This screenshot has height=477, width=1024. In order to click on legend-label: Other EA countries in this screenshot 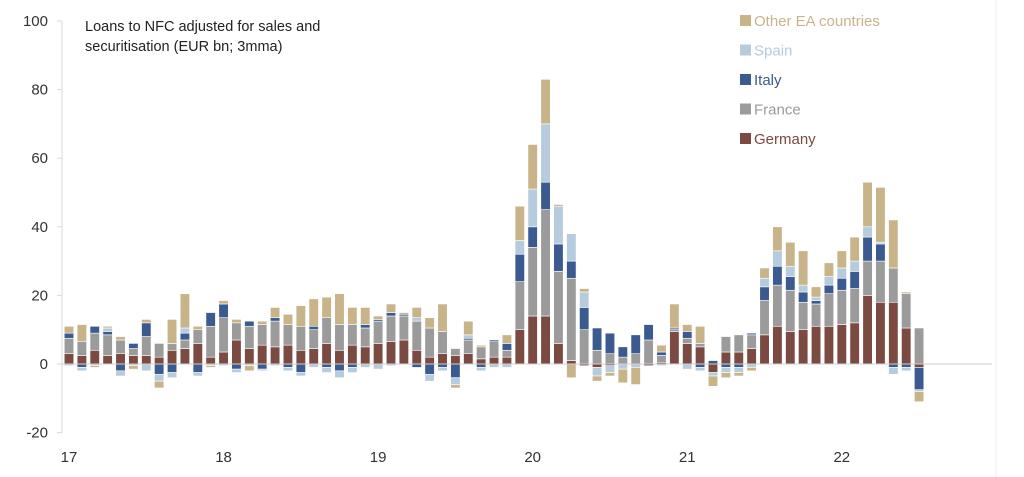, I will do `click(817, 21)`.